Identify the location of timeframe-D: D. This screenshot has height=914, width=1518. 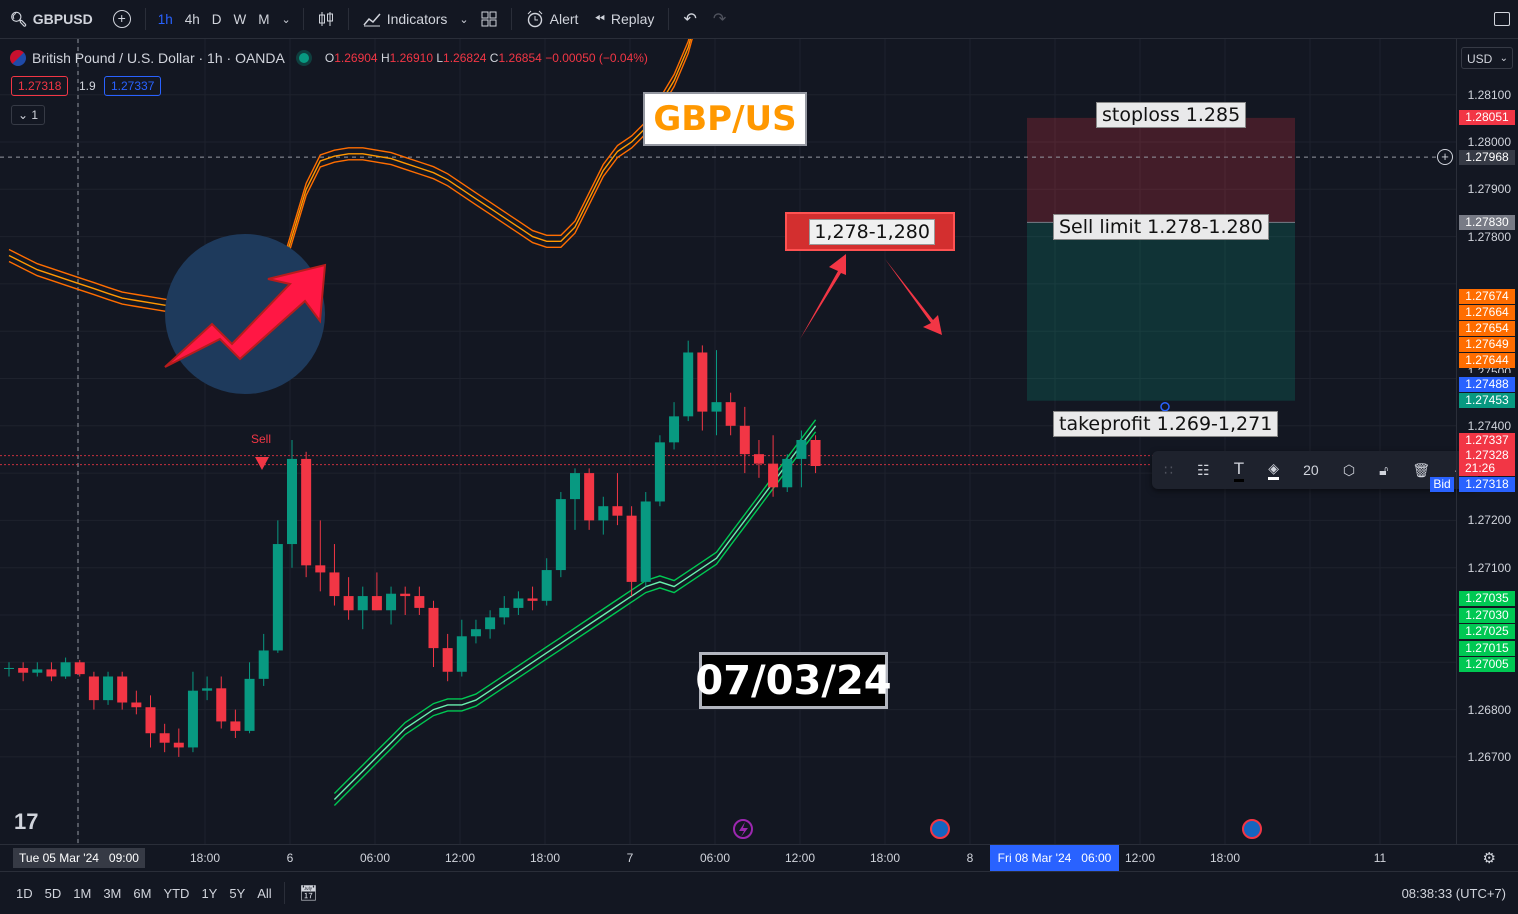
(216, 19).